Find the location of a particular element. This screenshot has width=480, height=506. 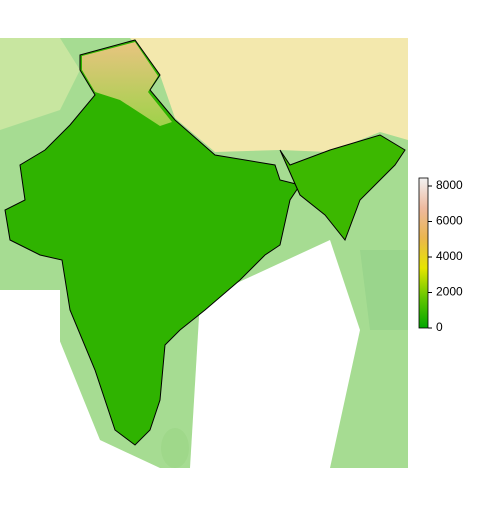

afghanistan is located at coordinates (40, 84).